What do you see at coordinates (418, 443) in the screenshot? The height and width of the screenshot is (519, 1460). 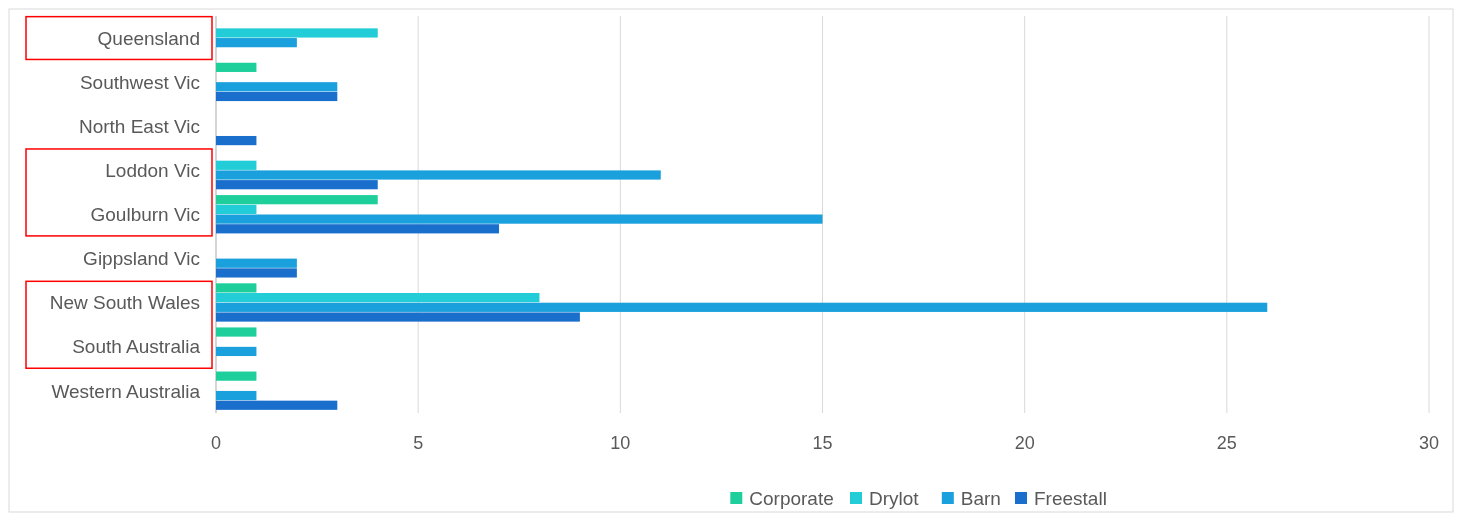 I see `x-tick-label: 5` at bounding box center [418, 443].